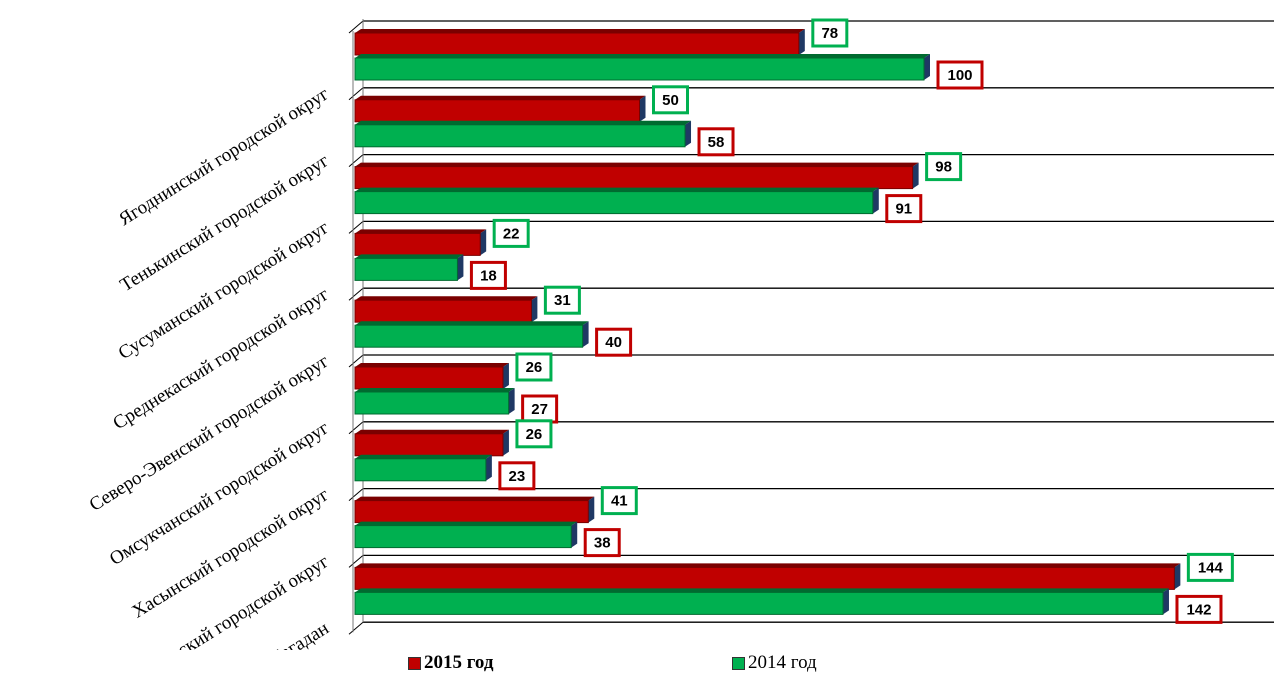 This screenshot has height=682, width=1274. I want to click on legend-item-2015: 2015 год, so click(450, 663).